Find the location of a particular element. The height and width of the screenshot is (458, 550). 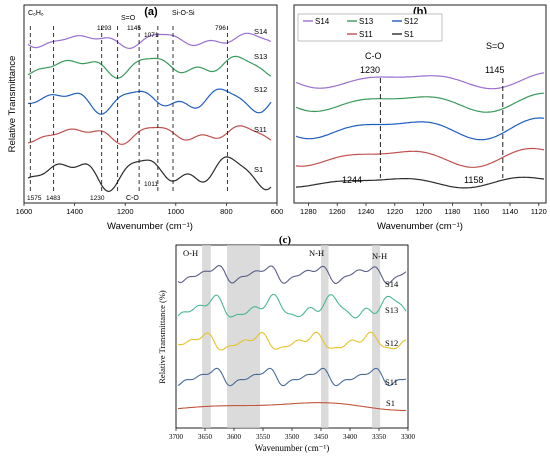

band-label-oh: O-H is located at coordinates (190, 253).